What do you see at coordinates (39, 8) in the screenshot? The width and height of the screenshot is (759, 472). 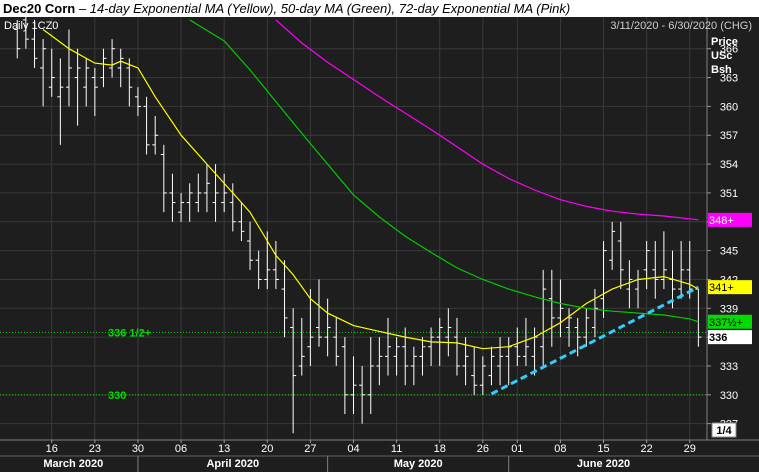 I see `chart-title: Dec20 Corn` at bounding box center [39, 8].